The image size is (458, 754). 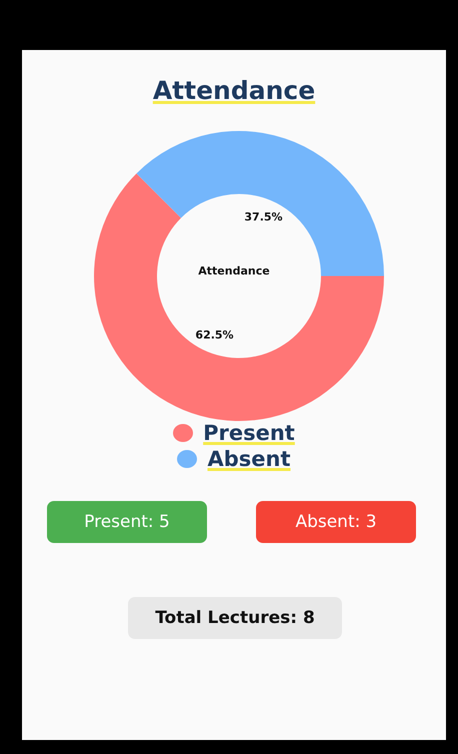 What do you see at coordinates (263, 217) in the screenshot?
I see `data-label: 37.5%` at bounding box center [263, 217].